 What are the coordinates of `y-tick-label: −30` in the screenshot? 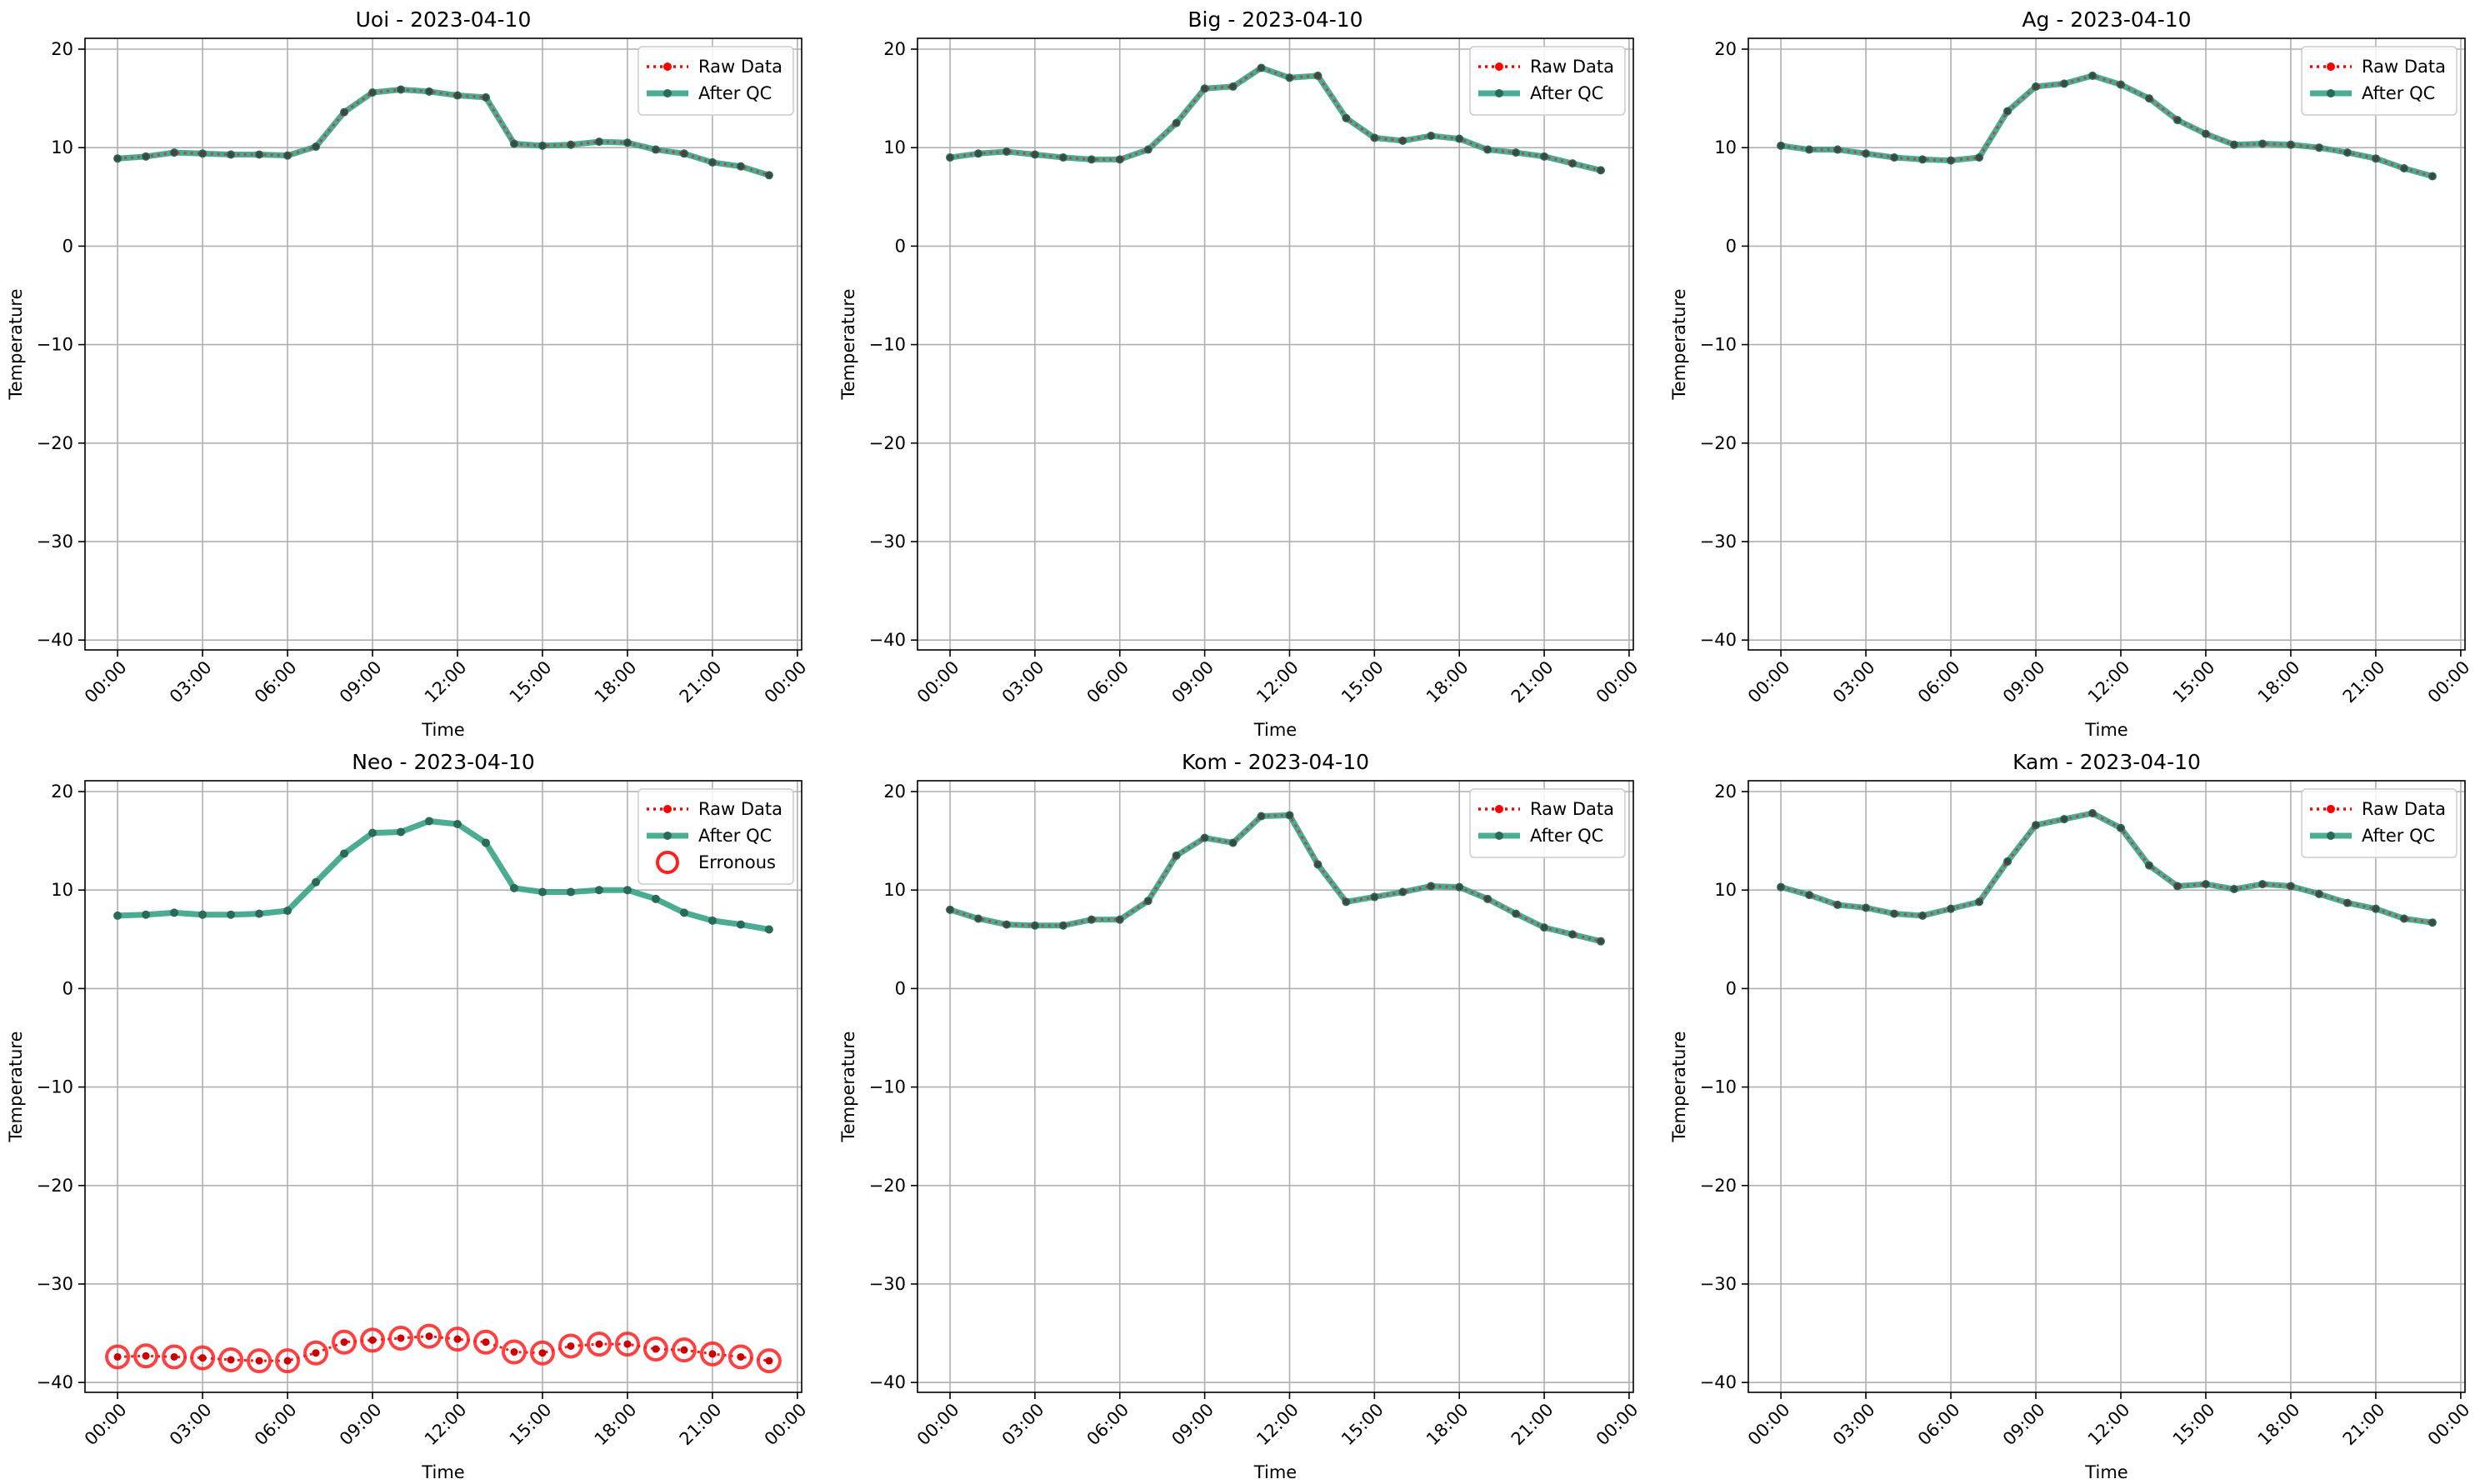 It's located at (887, 1284).